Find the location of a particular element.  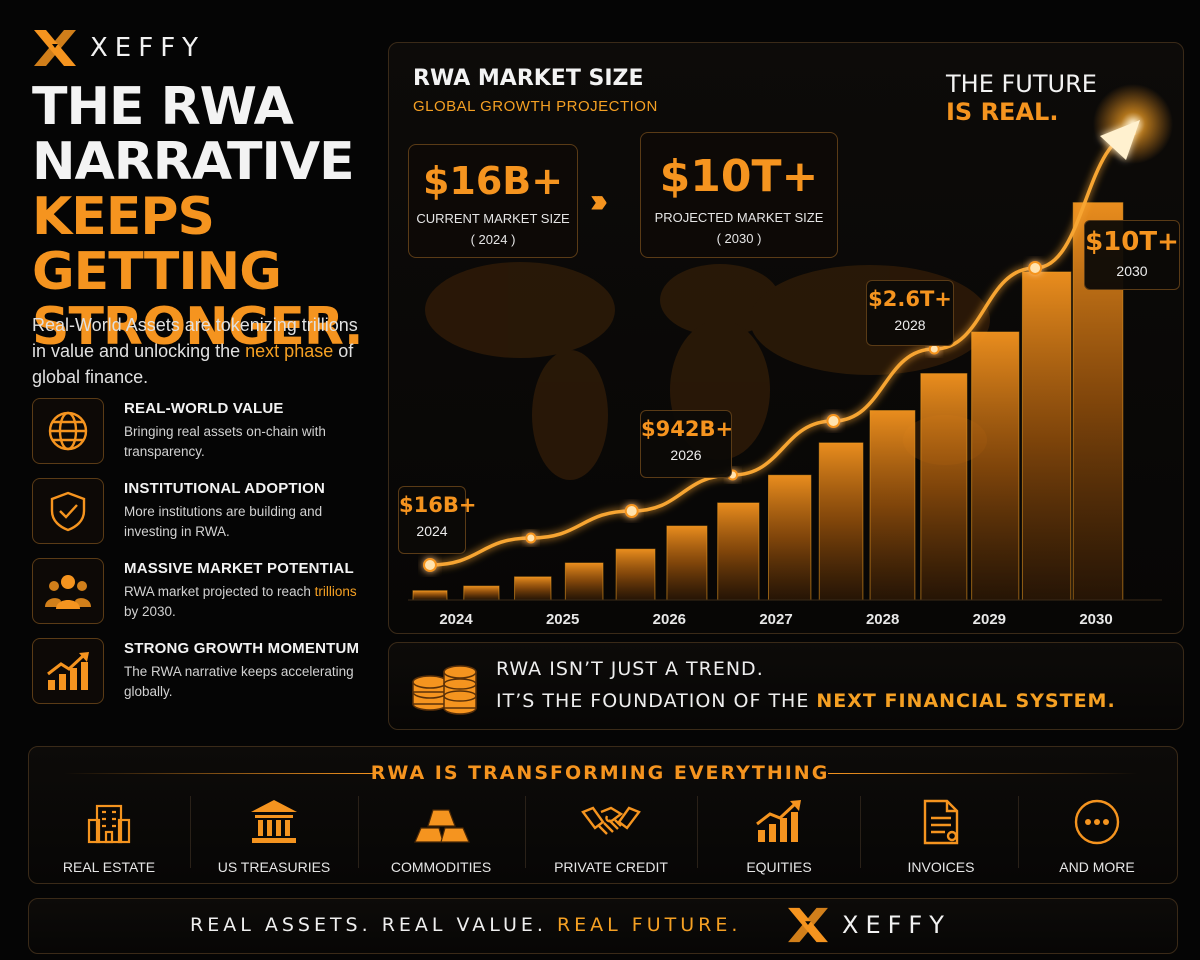

callout-2030: $10T+ 2030 is located at coordinates (1132, 255).